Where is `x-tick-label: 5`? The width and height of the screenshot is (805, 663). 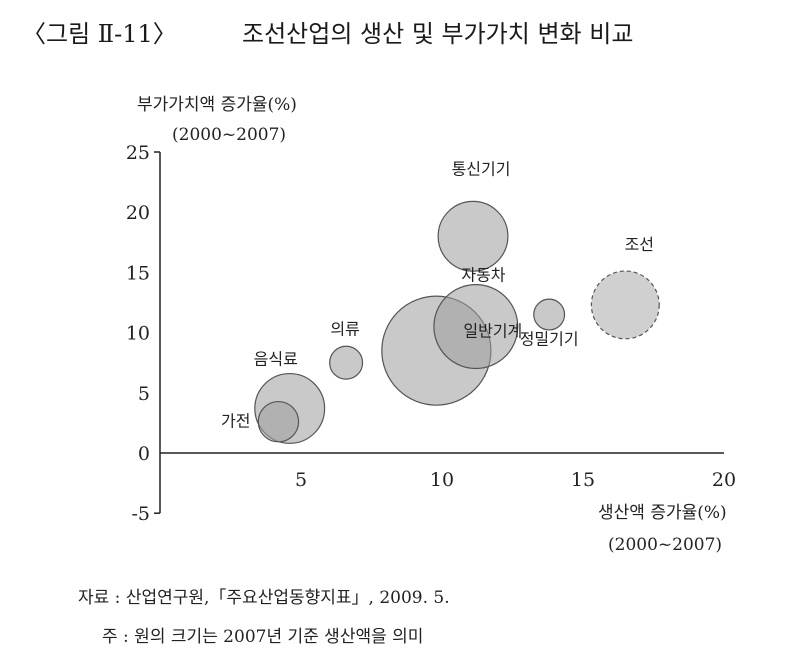 x-tick-label: 5 is located at coordinates (301, 480).